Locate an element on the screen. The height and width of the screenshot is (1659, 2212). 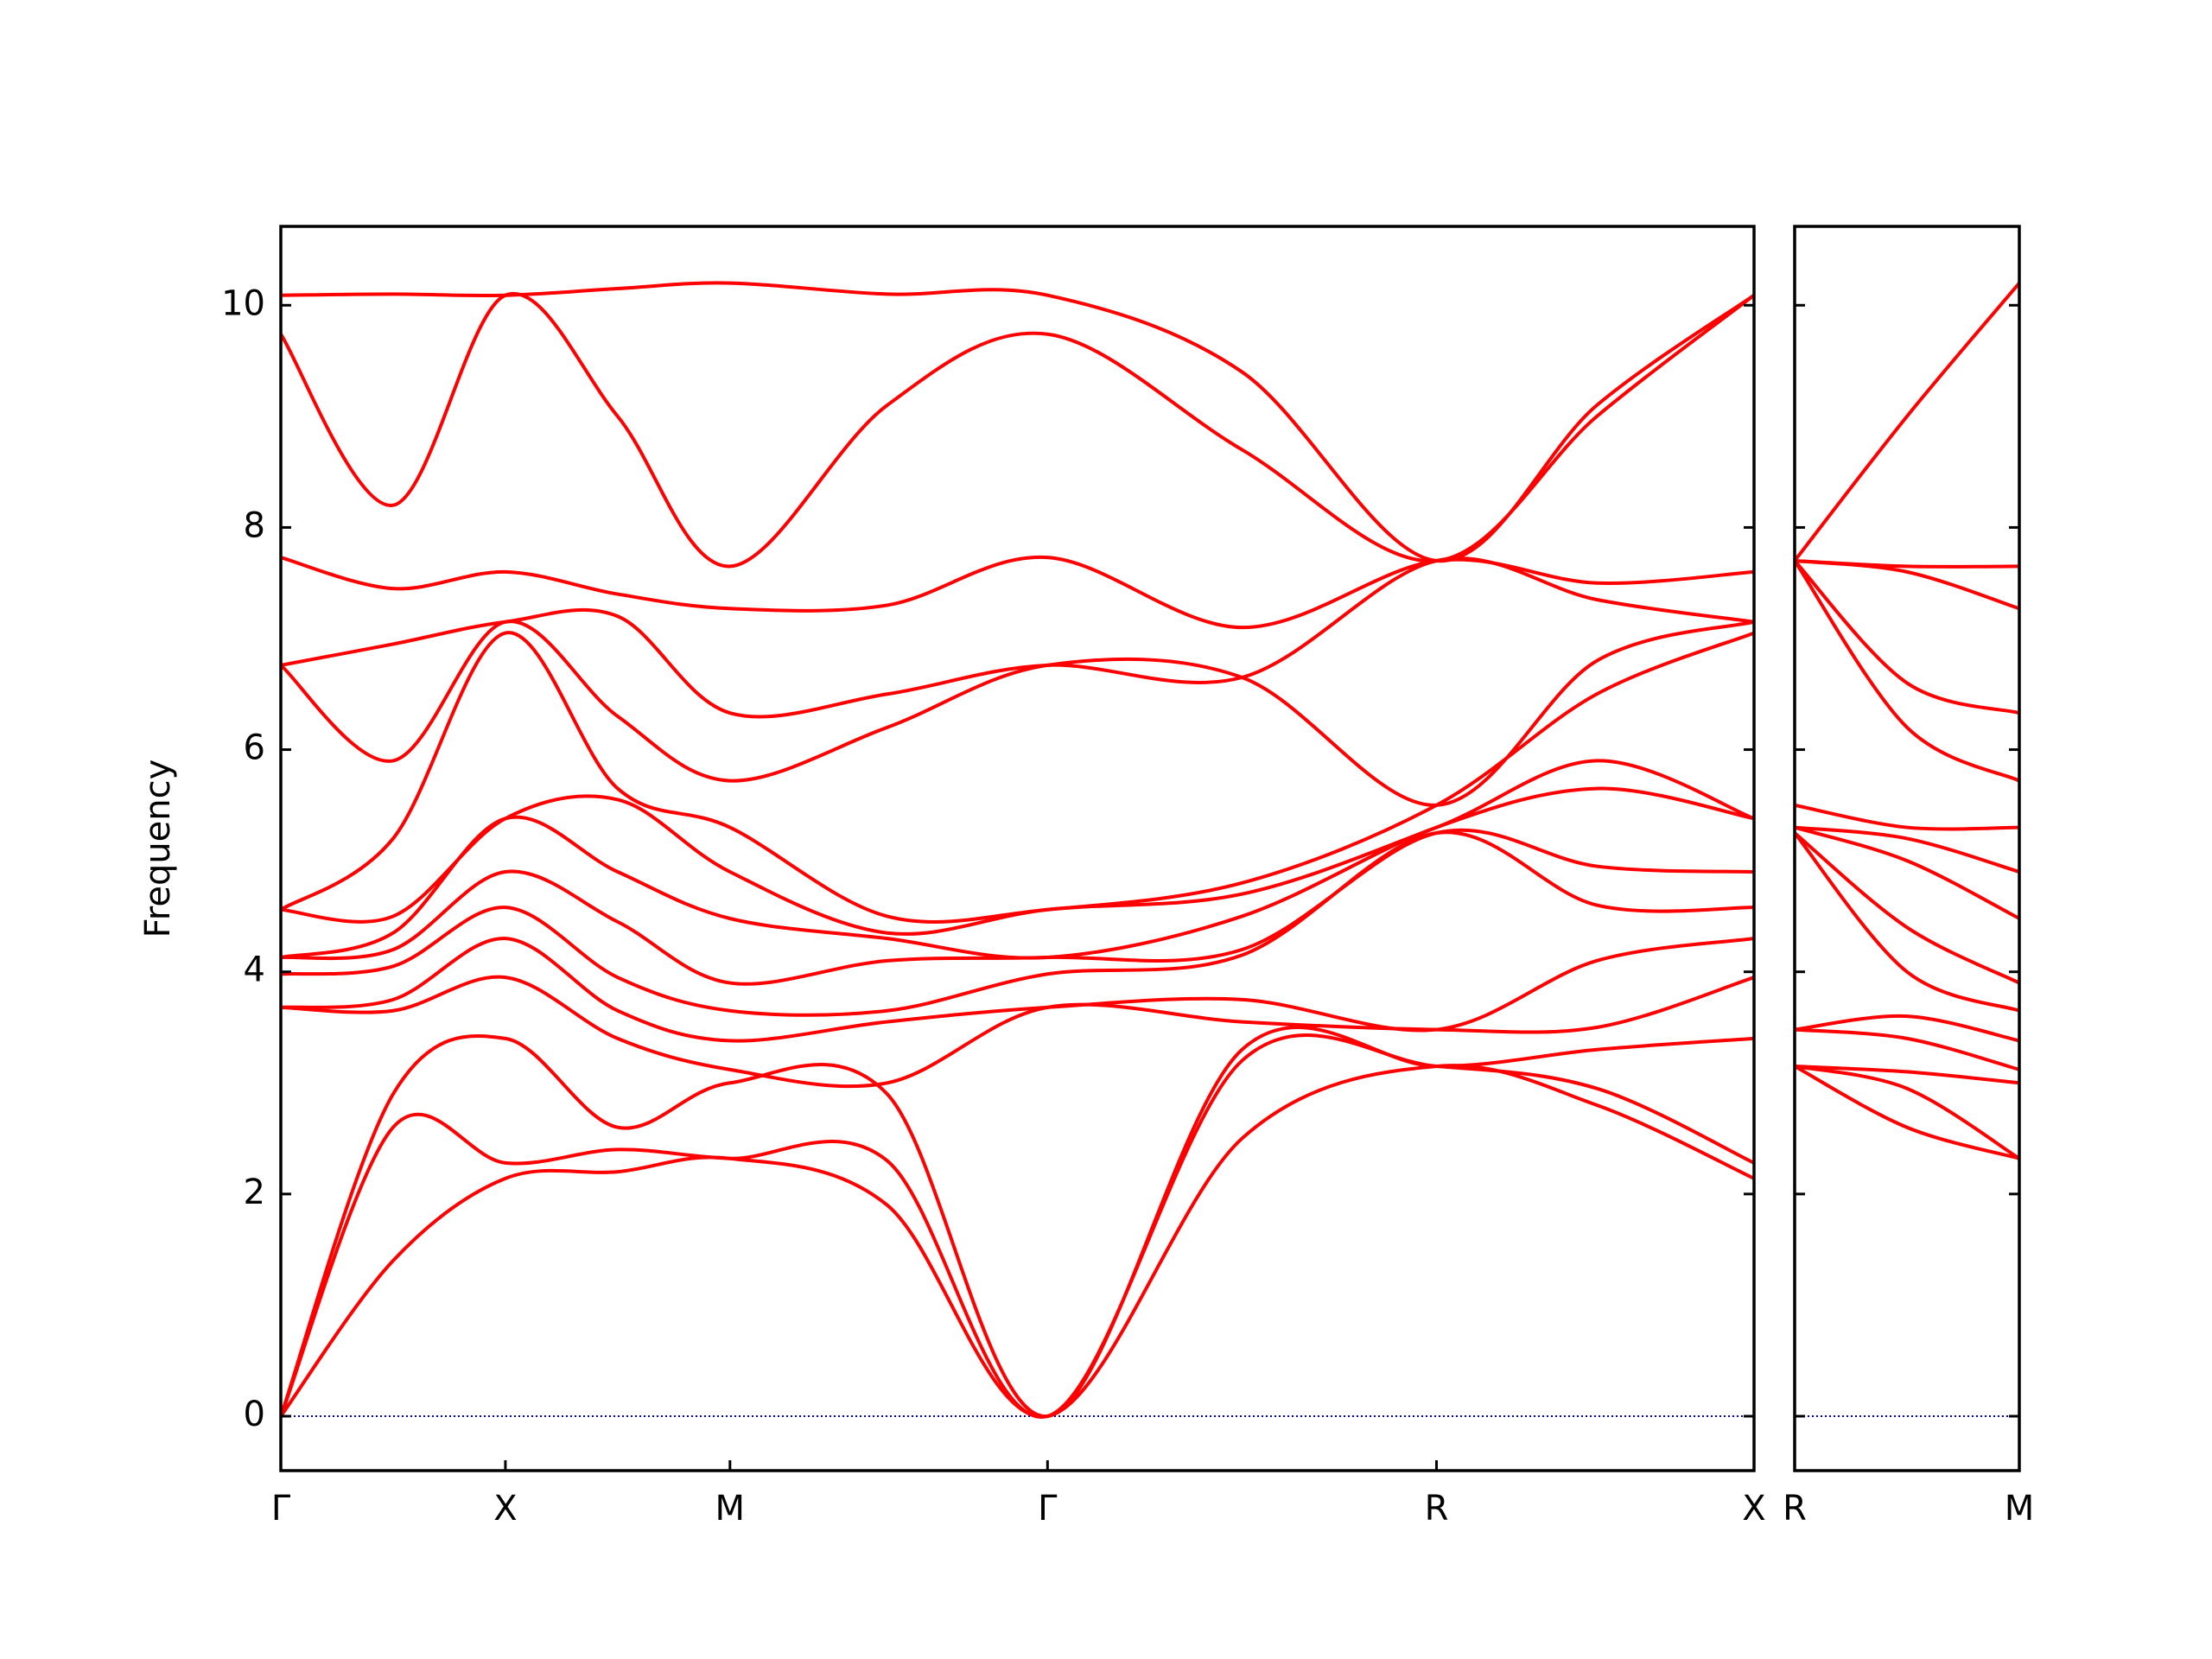
y-tick-label: 0 is located at coordinates (254, 1414).